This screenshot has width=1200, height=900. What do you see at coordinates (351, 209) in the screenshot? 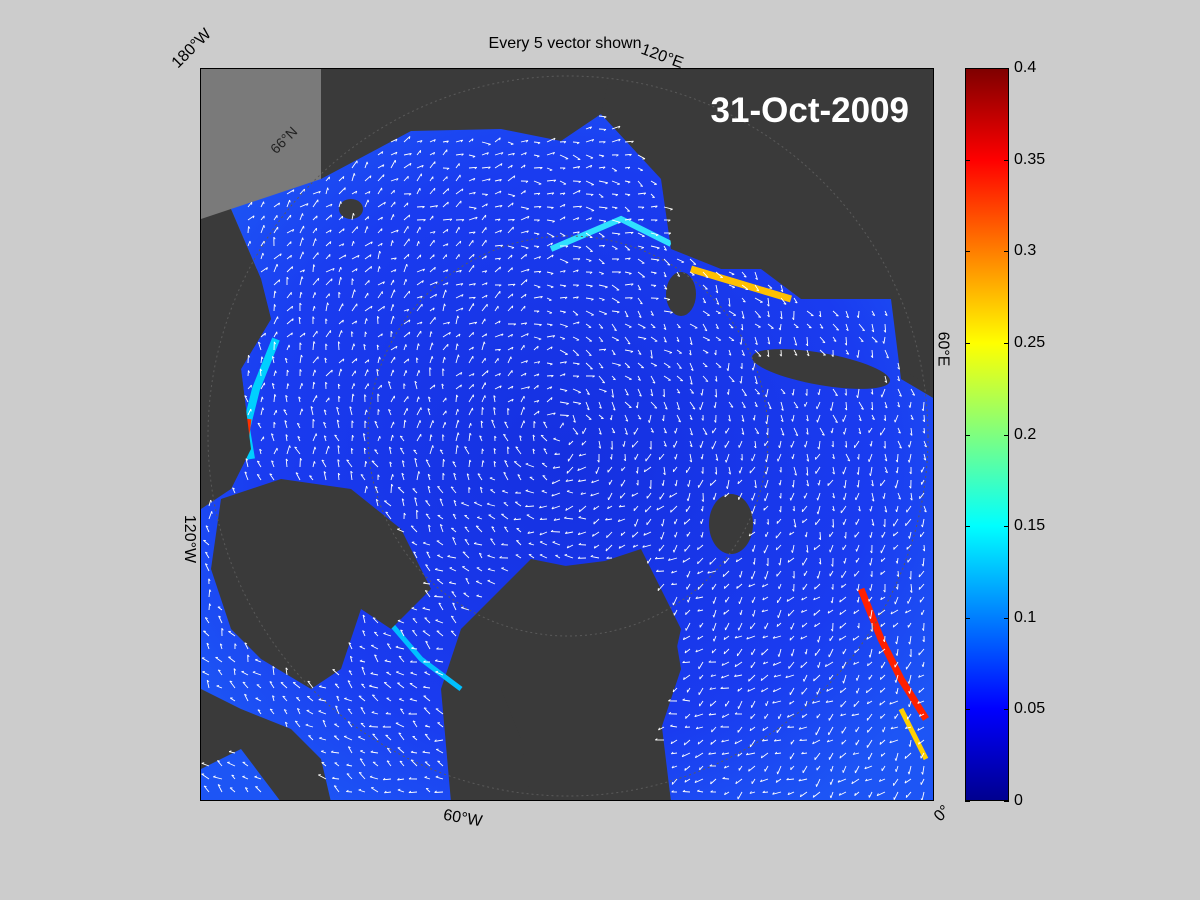
I see `wrangel-island` at bounding box center [351, 209].